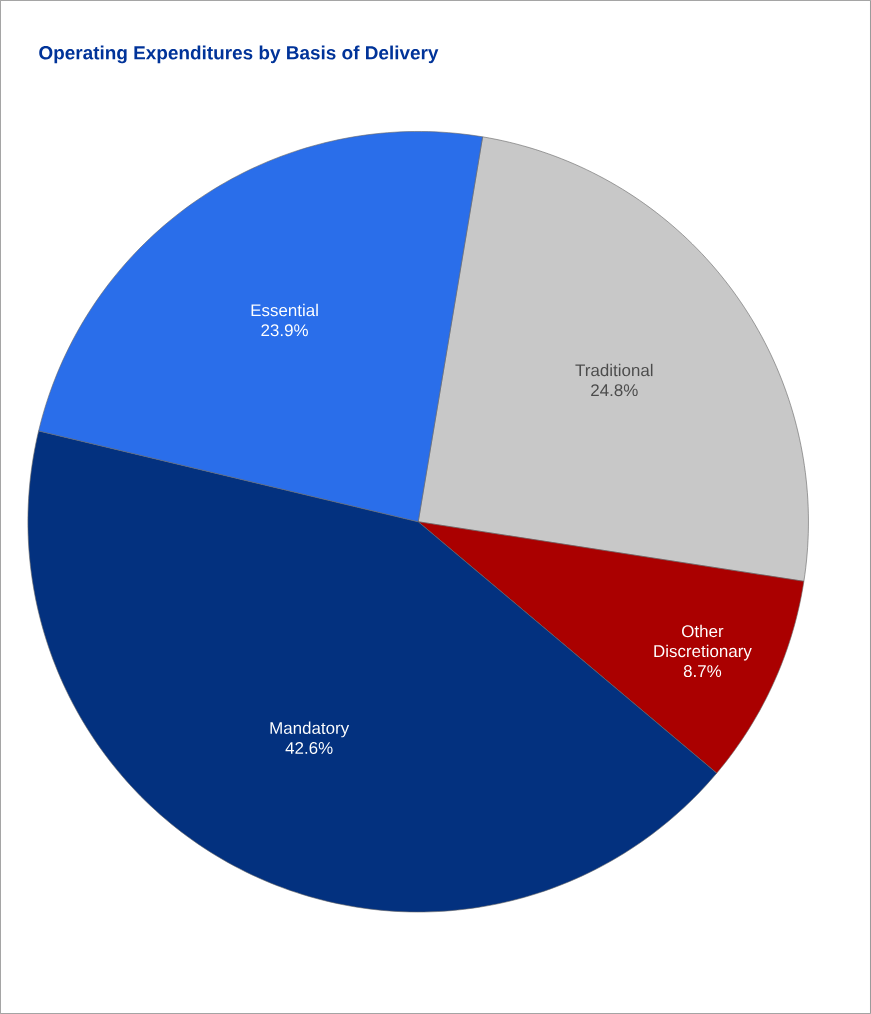 This screenshot has width=871, height=1014. What do you see at coordinates (703, 642) in the screenshot?
I see `slice-label: Other Discretionary` at bounding box center [703, 642].